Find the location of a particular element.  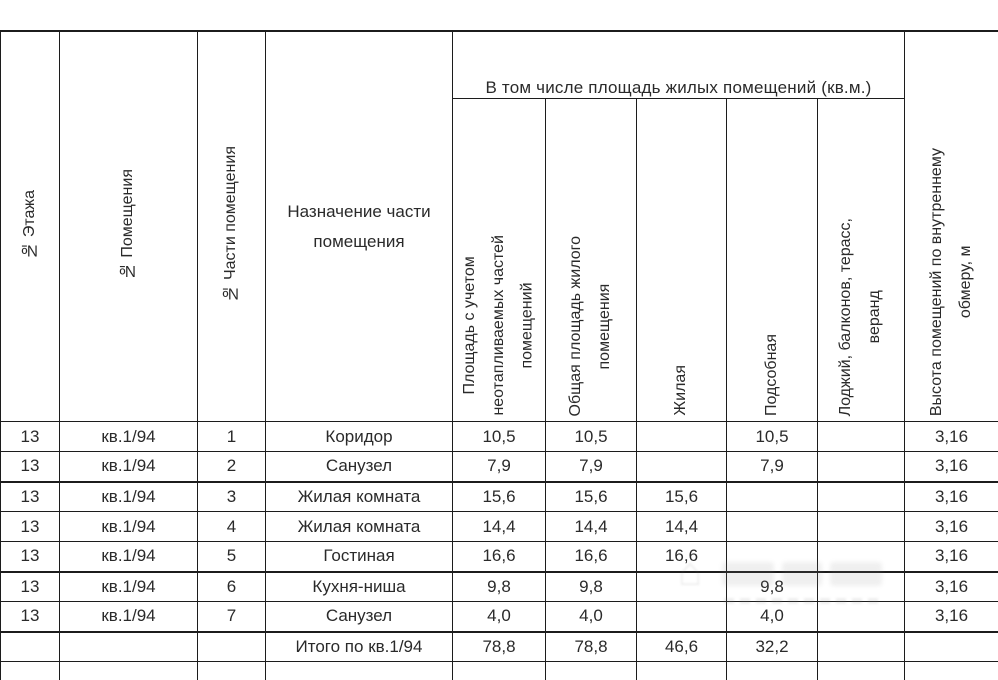

cell: Гостиная is located at coordinates (359, 556).